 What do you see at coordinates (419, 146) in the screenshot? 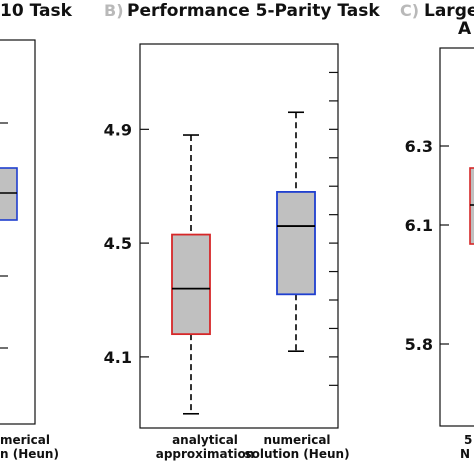
I see `panel-c-ytick-label: 6.3` at bounding box center [419, 146].